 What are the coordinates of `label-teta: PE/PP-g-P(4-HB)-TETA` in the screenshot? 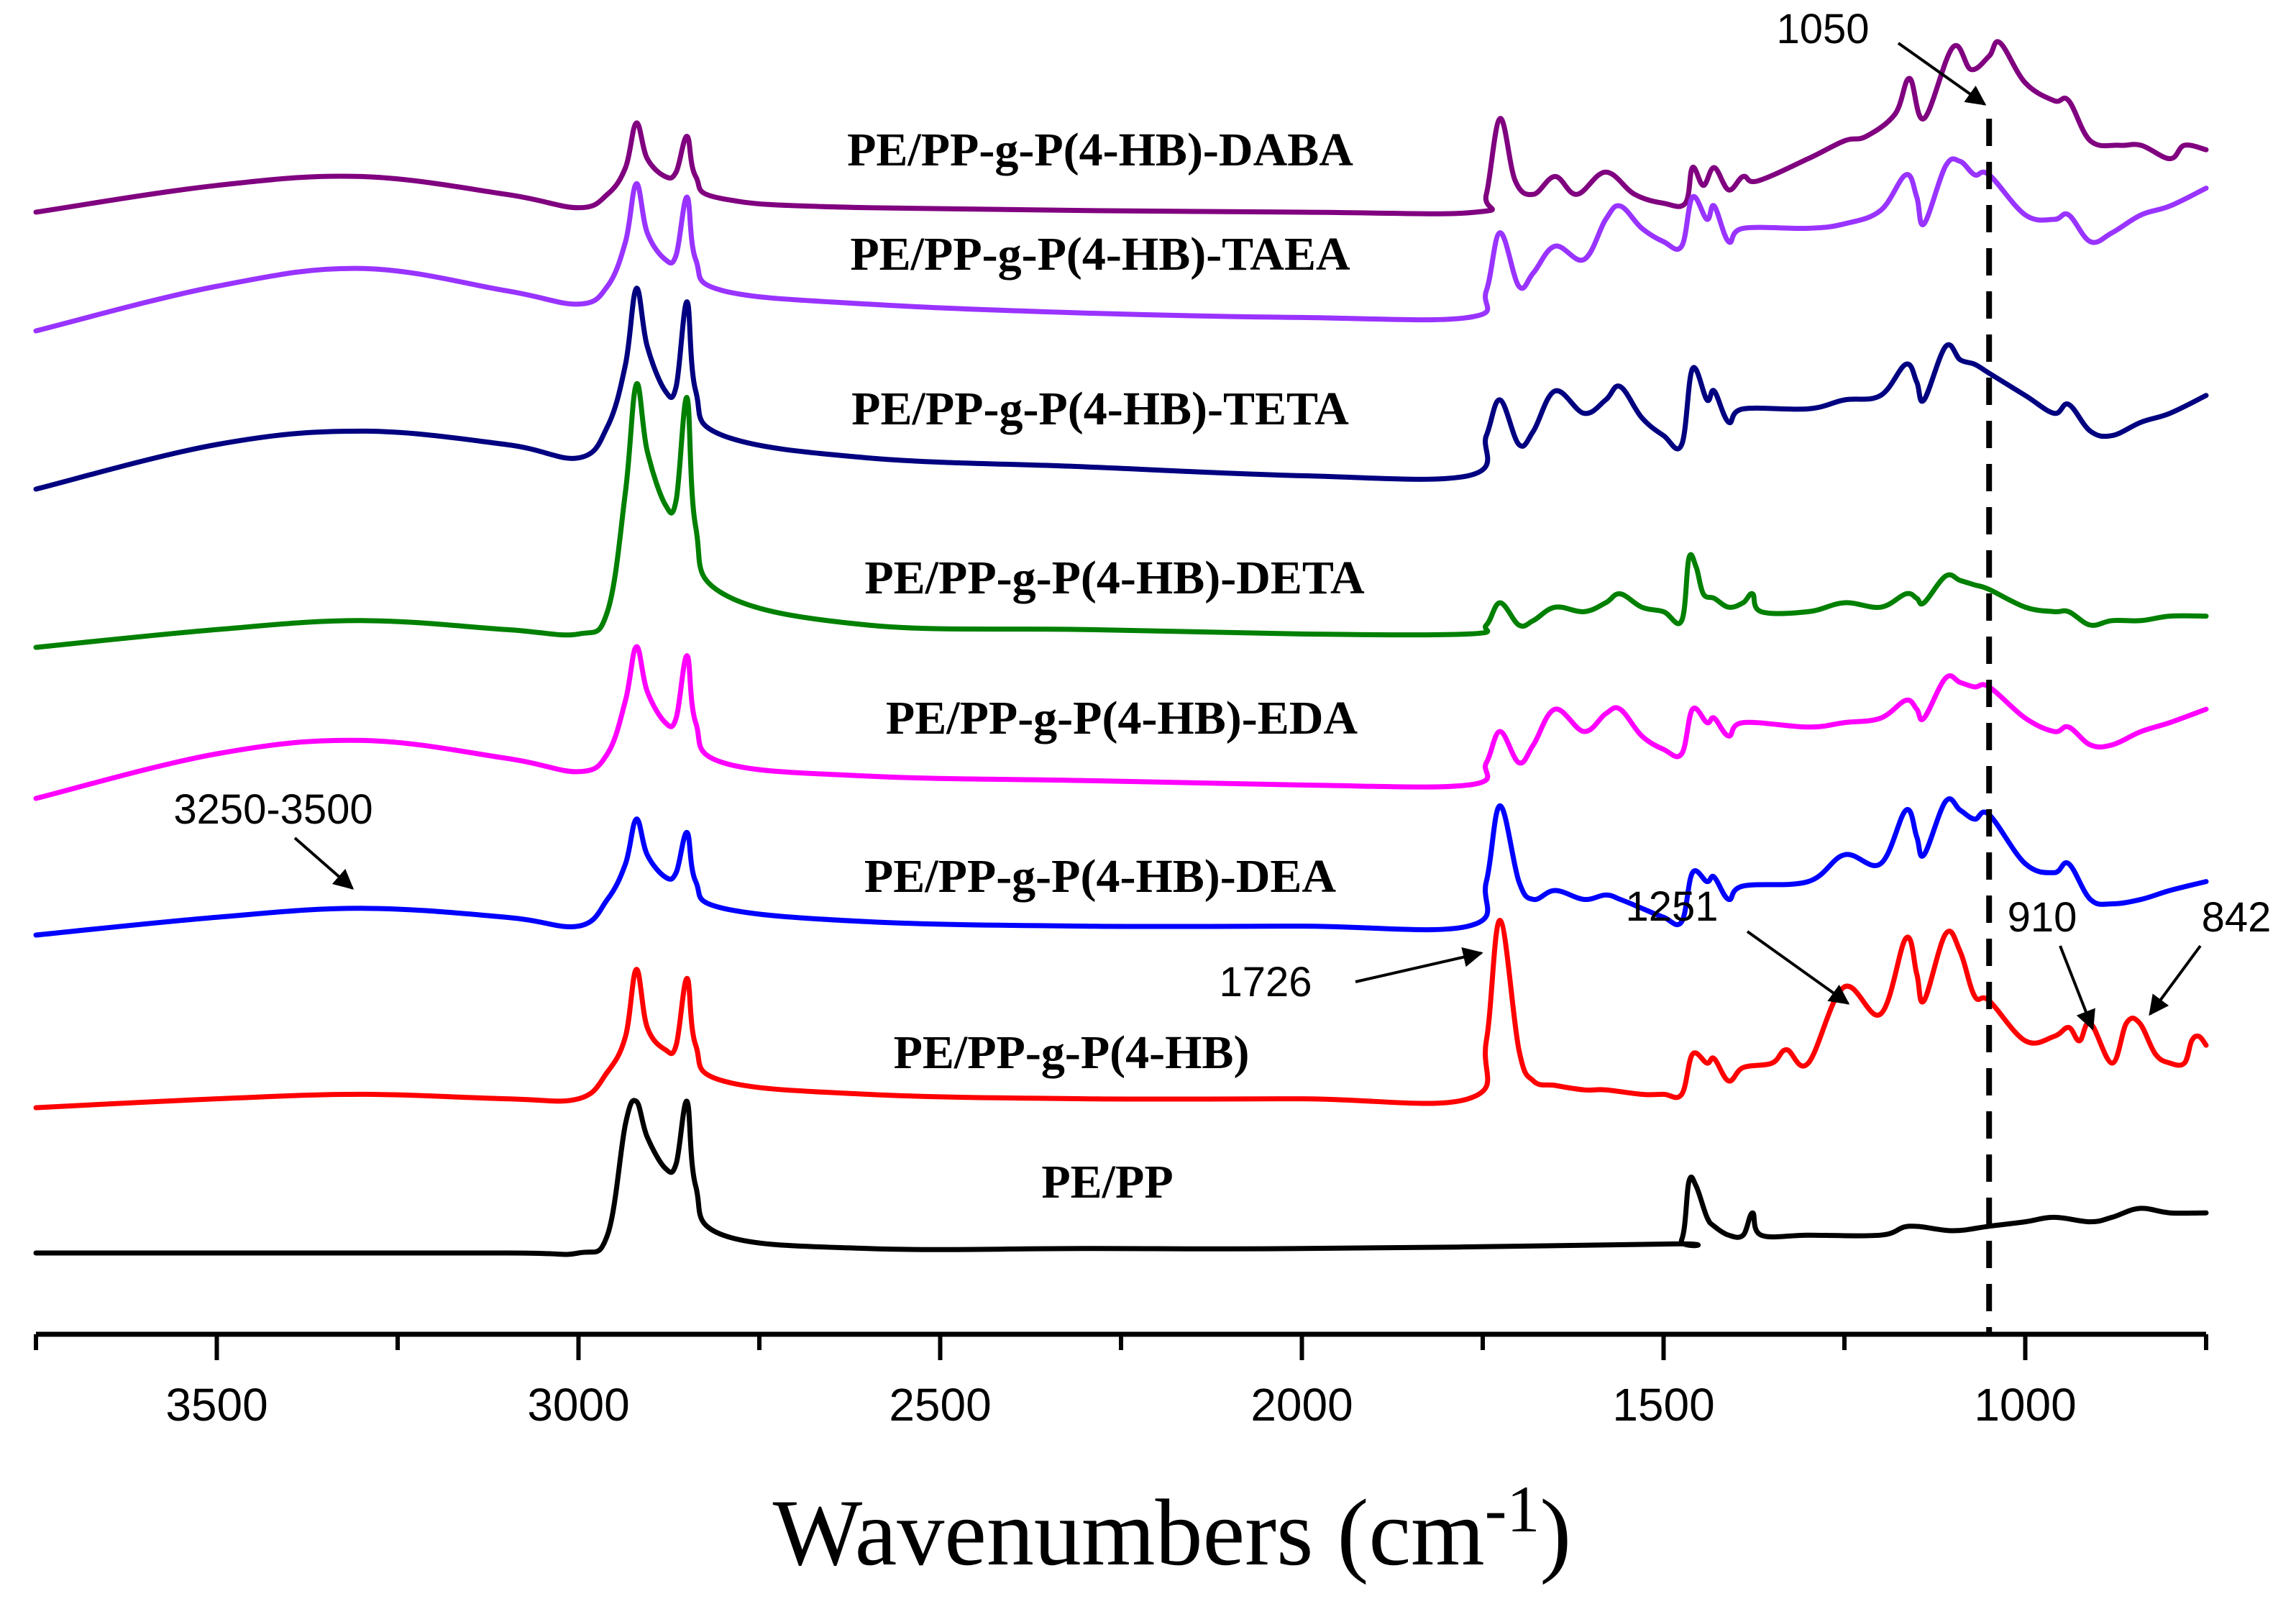 It's located at (1100, 409).